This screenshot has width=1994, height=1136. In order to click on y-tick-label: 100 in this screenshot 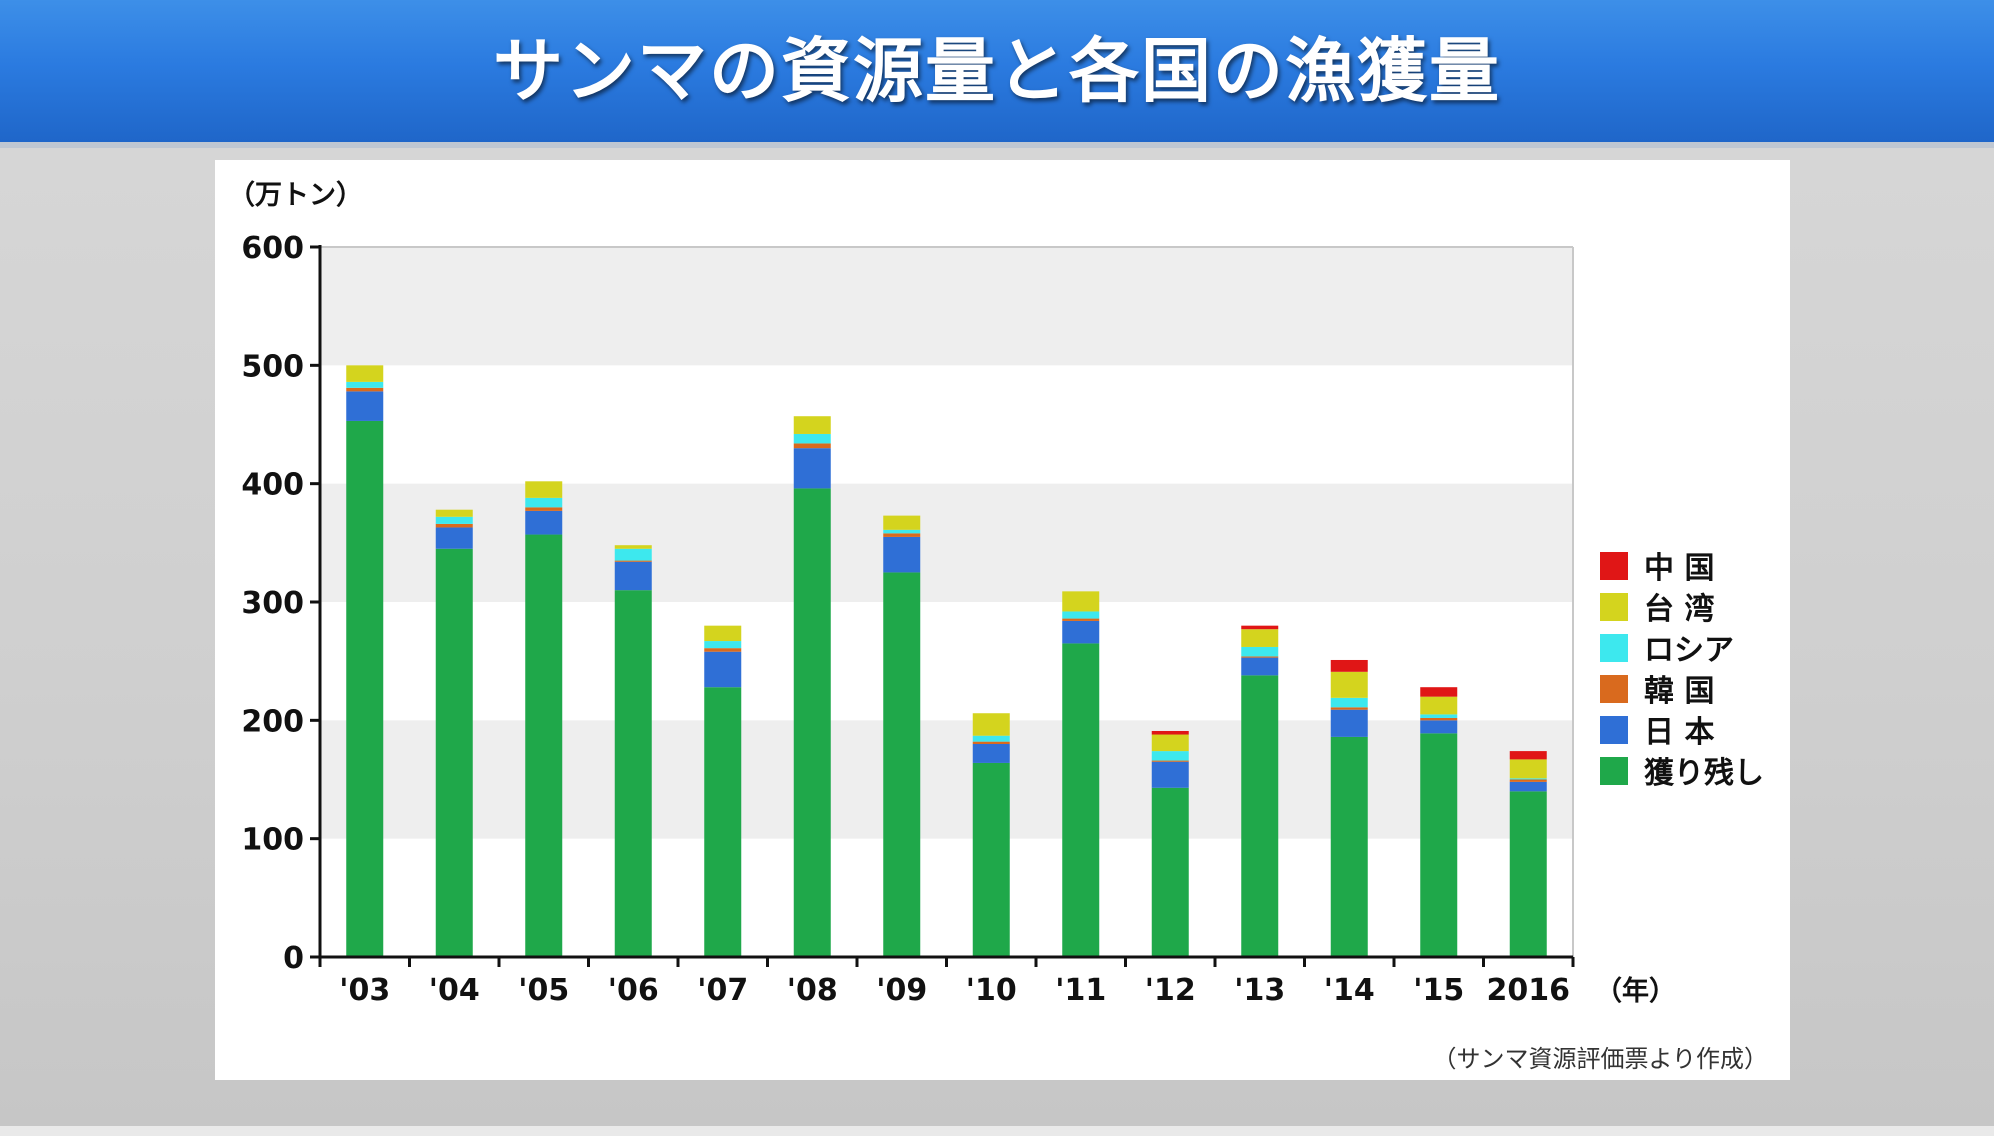, I will do `click(272, 840)`.